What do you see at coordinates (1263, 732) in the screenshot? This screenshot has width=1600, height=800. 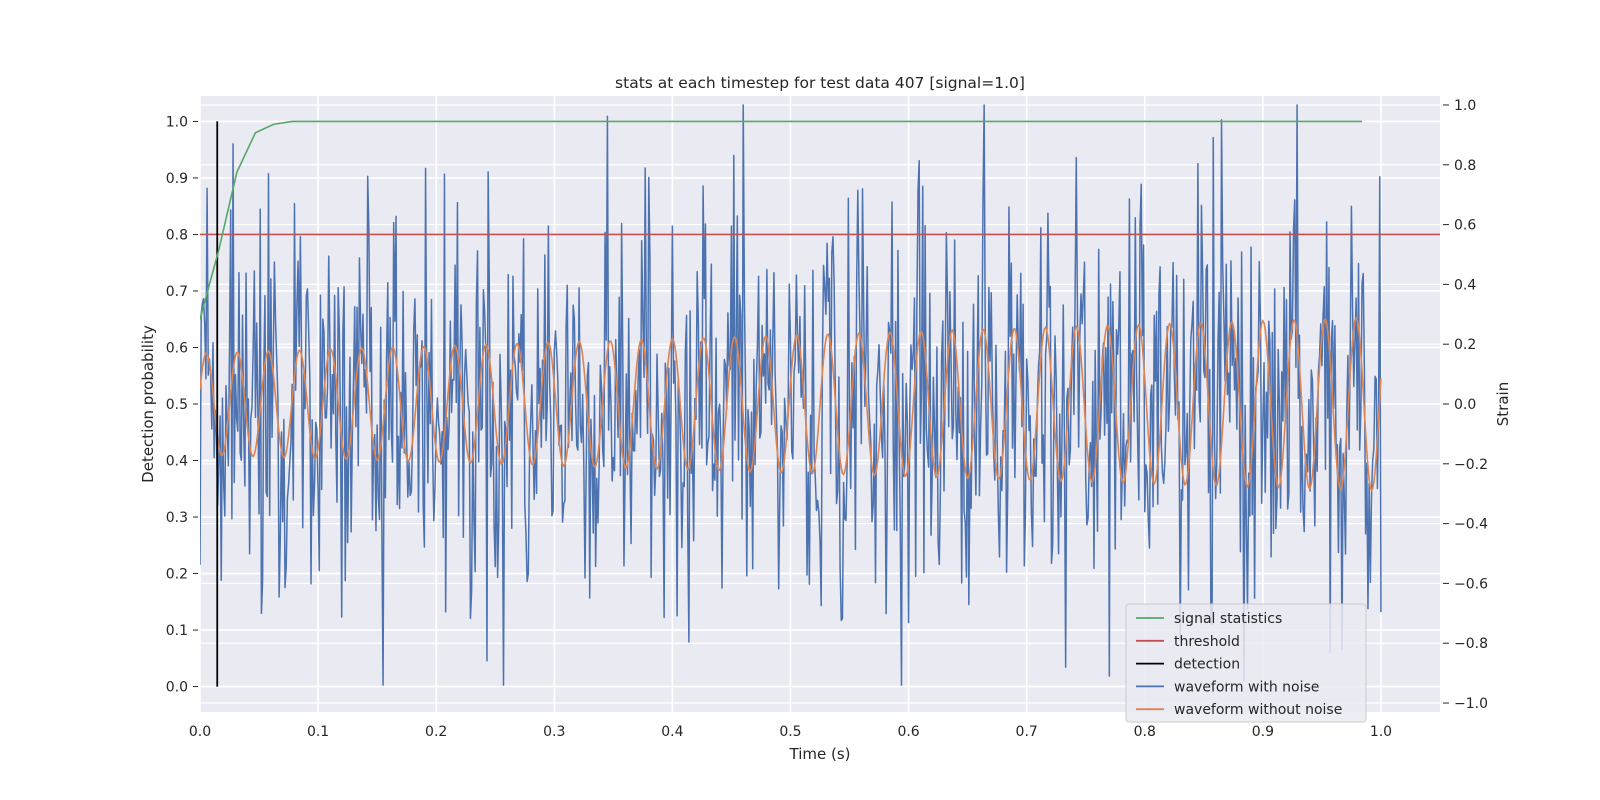 I see `x-tick-label: 0.9` at bounding box center [1263, 732].